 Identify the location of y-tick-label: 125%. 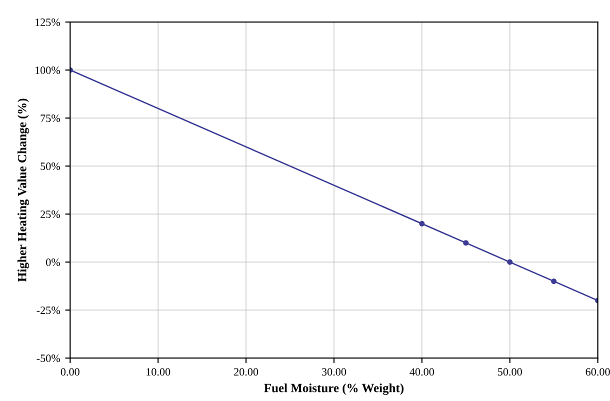
(47, 22).